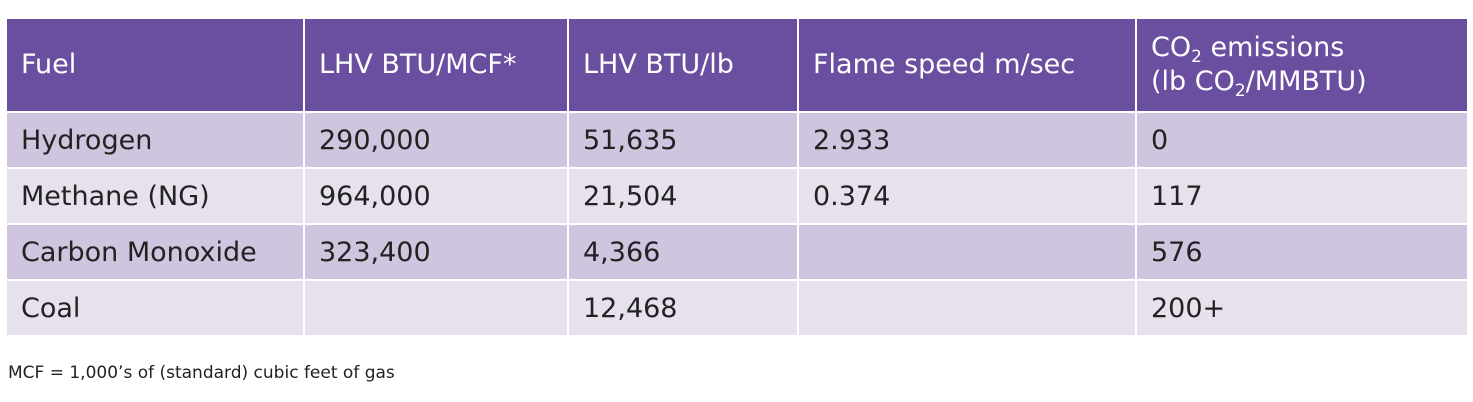 Image resolution: width=1473 pixels, height=402 pixels. What do you see at coordinates (1302, 65) in the screenshot?
I see `header-cell: CO2 emissions (lb CO2/MMBTU)` at bounding box center [1302, 65].